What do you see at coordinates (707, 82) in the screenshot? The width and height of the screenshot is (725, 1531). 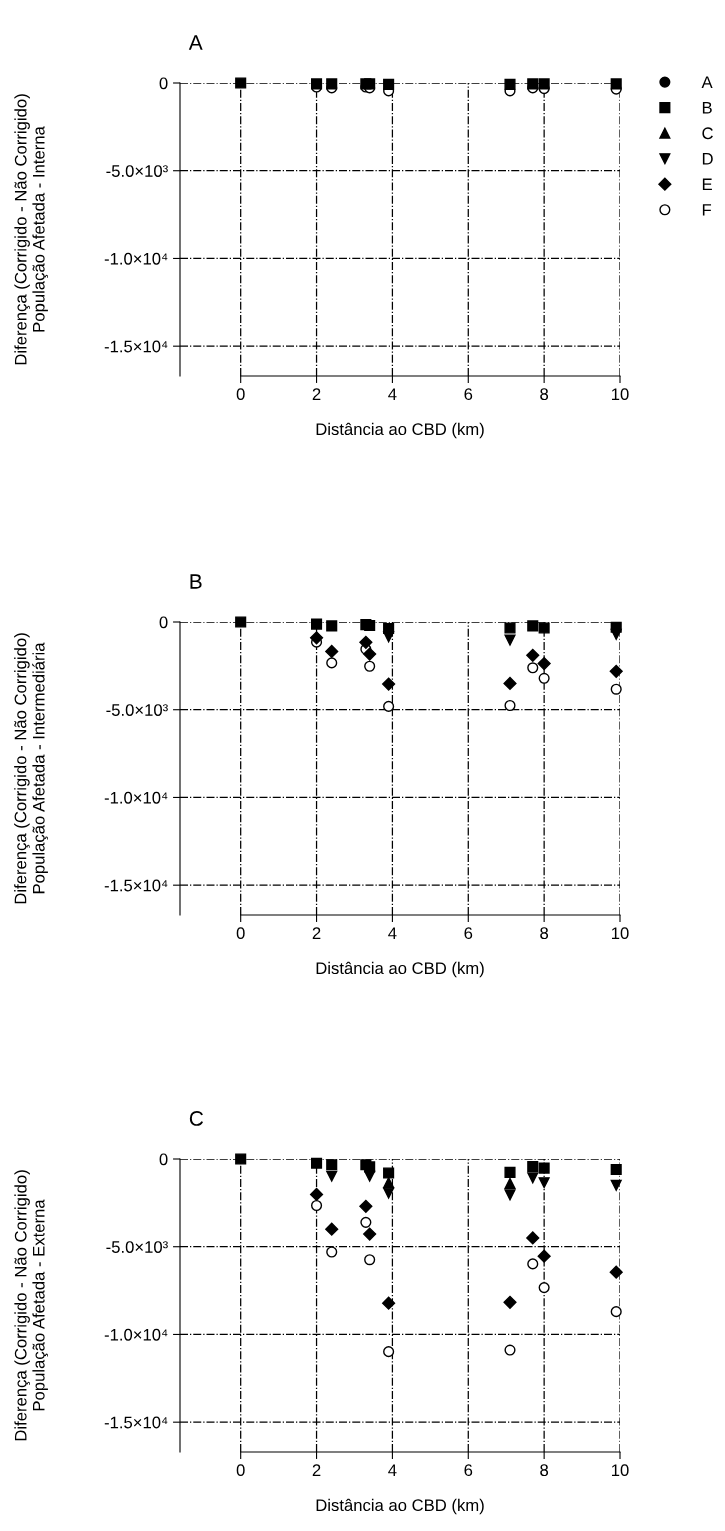 I see `legend-label: A` at bounding box center [707, 82].